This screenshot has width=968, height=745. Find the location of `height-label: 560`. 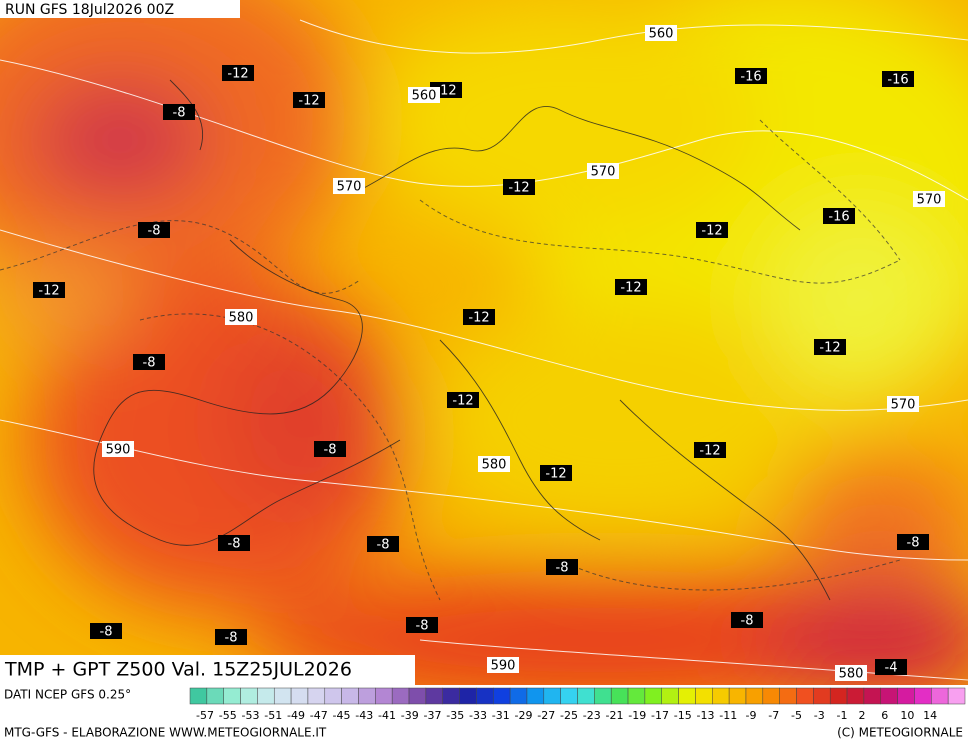

height-label: 560 is located at coordinates (661, 34).